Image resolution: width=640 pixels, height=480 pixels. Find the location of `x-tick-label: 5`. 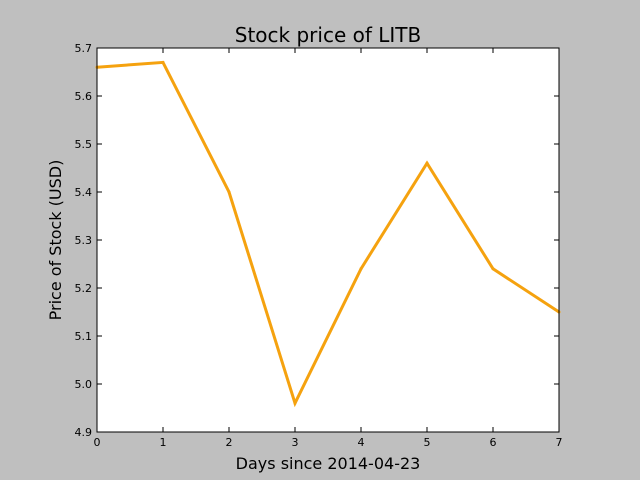

x-tick-label: 5 is located at coordinates (427, 442).